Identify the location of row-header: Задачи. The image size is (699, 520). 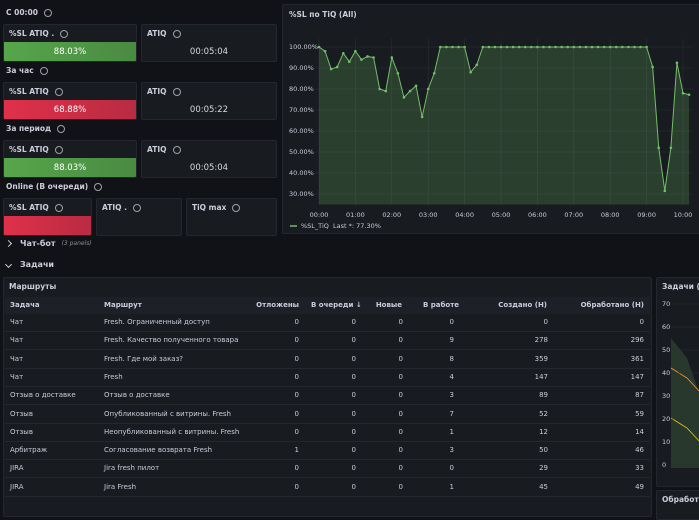
(29, 264).